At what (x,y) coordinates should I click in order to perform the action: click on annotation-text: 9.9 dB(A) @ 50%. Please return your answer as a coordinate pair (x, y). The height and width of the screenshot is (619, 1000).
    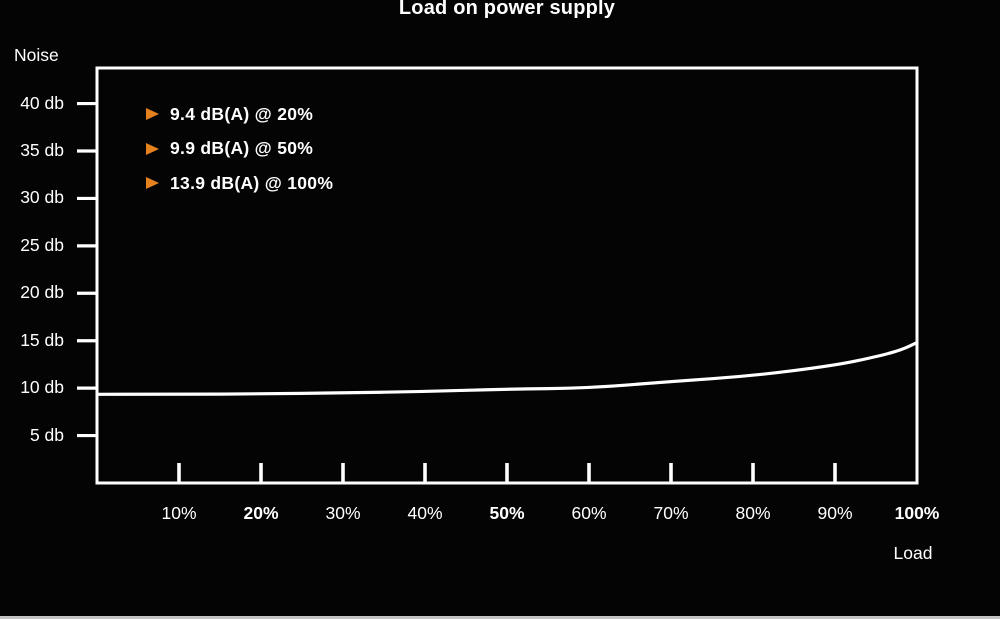
    Looking at the image, I should click on (242, 148).